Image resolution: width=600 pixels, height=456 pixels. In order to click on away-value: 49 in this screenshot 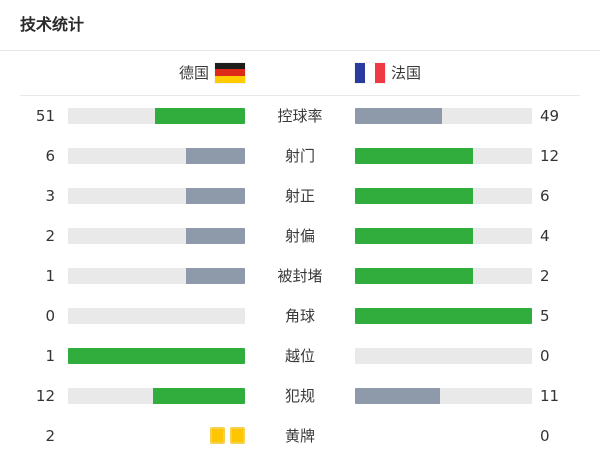, I will do `click(550, 115)`.